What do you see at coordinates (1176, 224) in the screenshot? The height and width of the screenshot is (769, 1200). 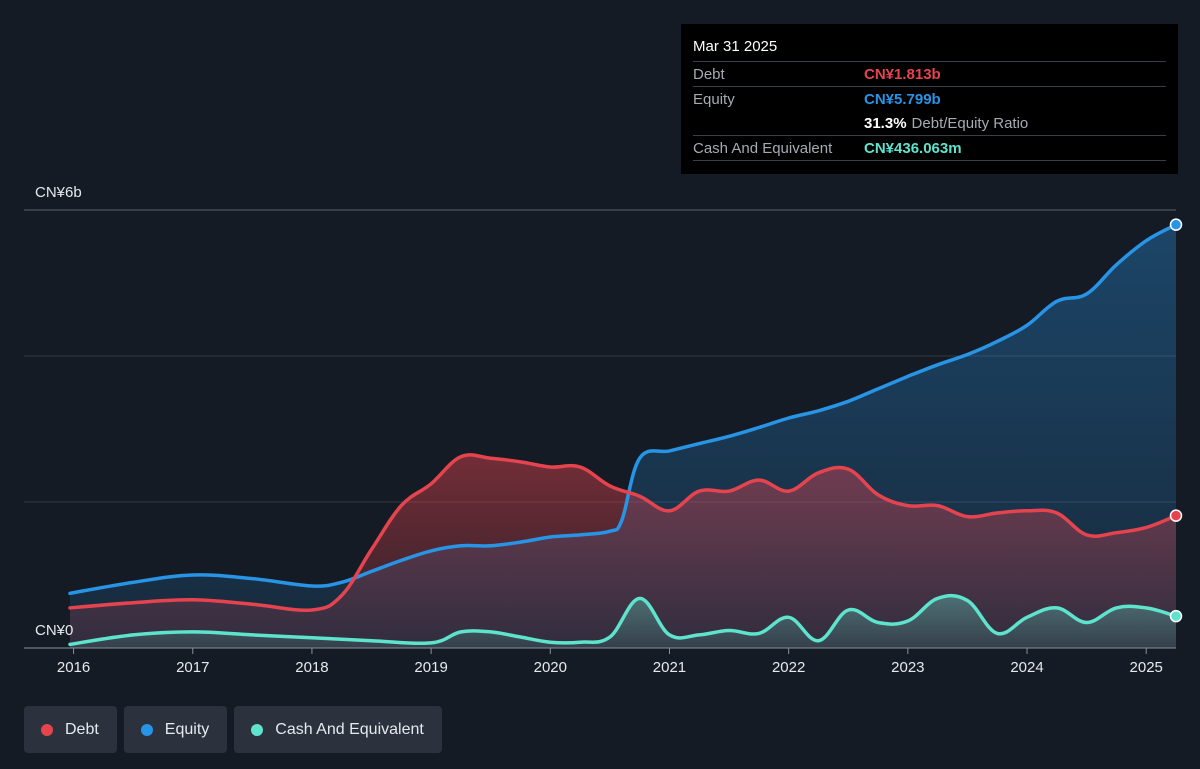 I see `equity-end-marker` at bounding box center [1176, 224].